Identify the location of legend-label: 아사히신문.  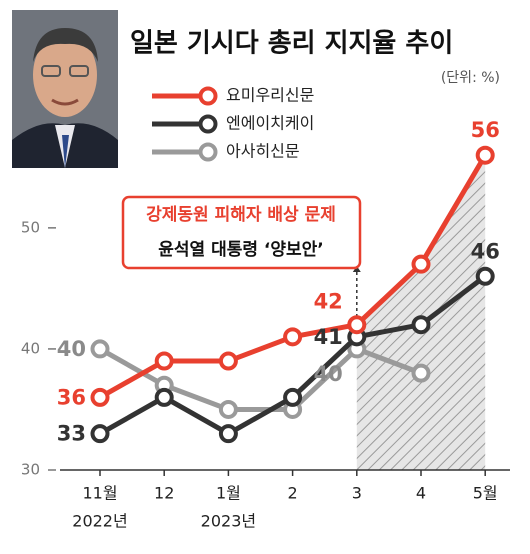
(263, 151).